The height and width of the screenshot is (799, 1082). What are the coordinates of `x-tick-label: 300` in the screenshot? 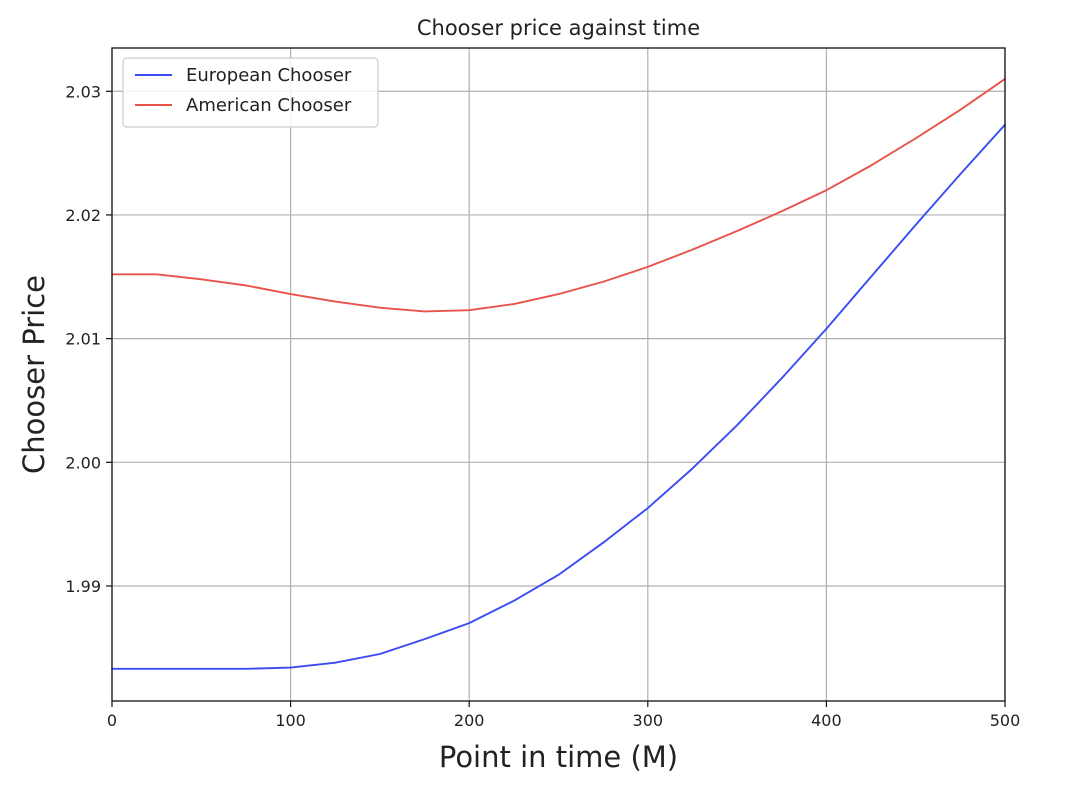 It's located at (648, 720).